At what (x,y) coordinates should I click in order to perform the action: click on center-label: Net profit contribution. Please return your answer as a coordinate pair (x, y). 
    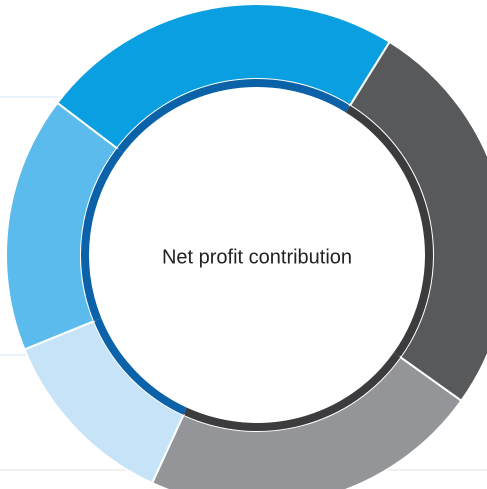
    Looking at the image, I should click on (257, 257).